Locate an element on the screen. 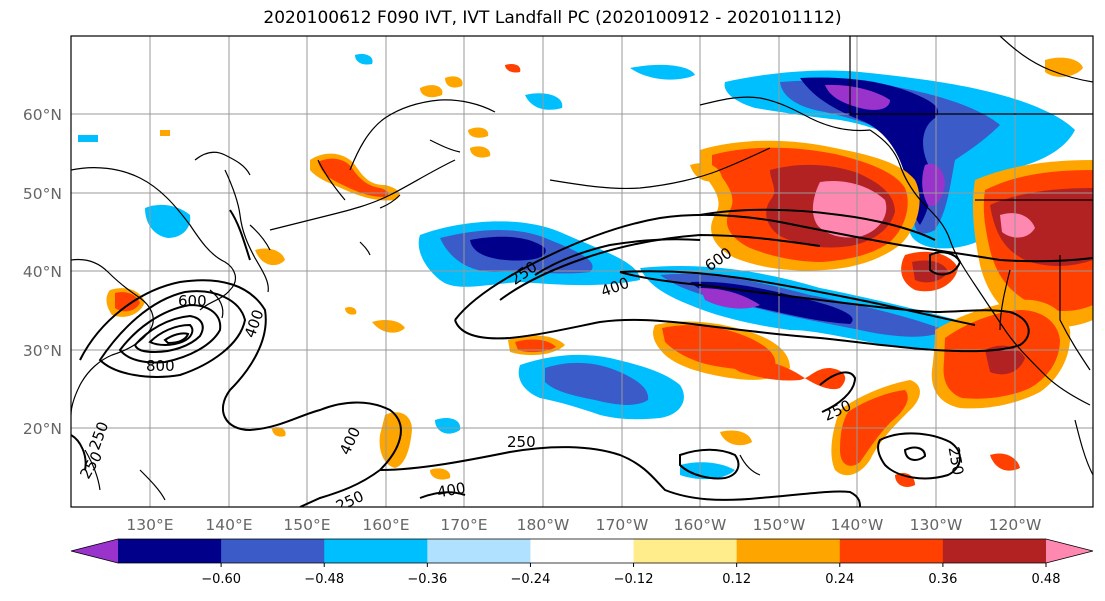 The image size is (1105, 601). lon-label: 150°E is located at coordinates (306, 525).